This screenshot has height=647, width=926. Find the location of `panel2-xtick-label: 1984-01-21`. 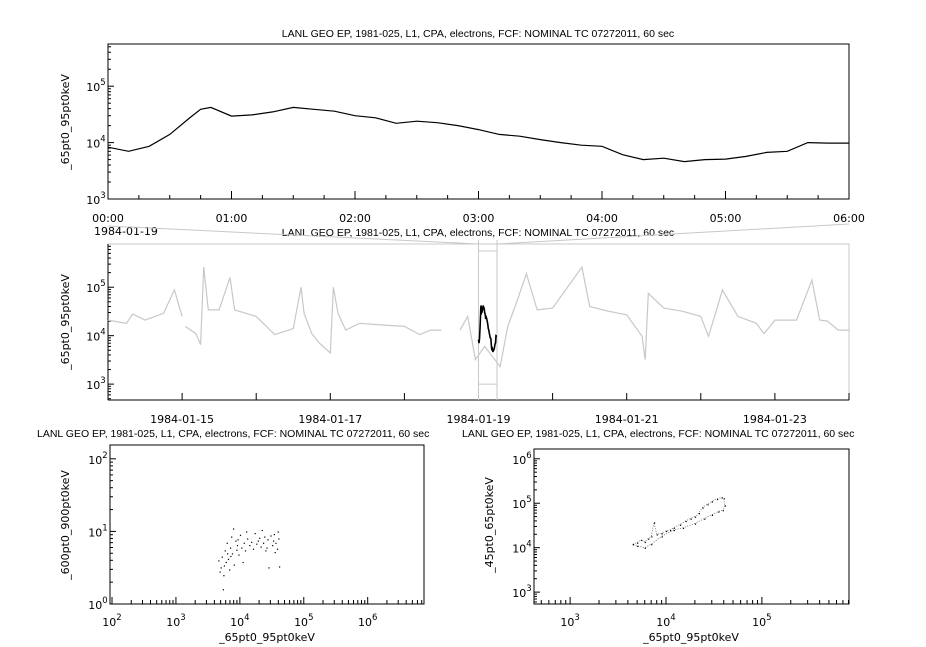

panel2-xtick-label: 1984-01-21 is located at coordinates (627, 419).